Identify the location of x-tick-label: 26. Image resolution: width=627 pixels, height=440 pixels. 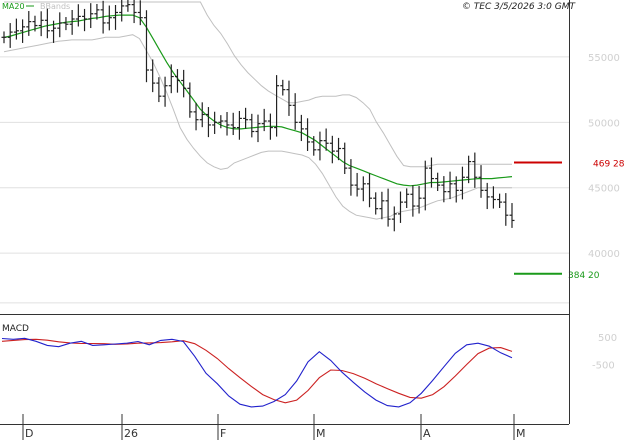
(131, 433).